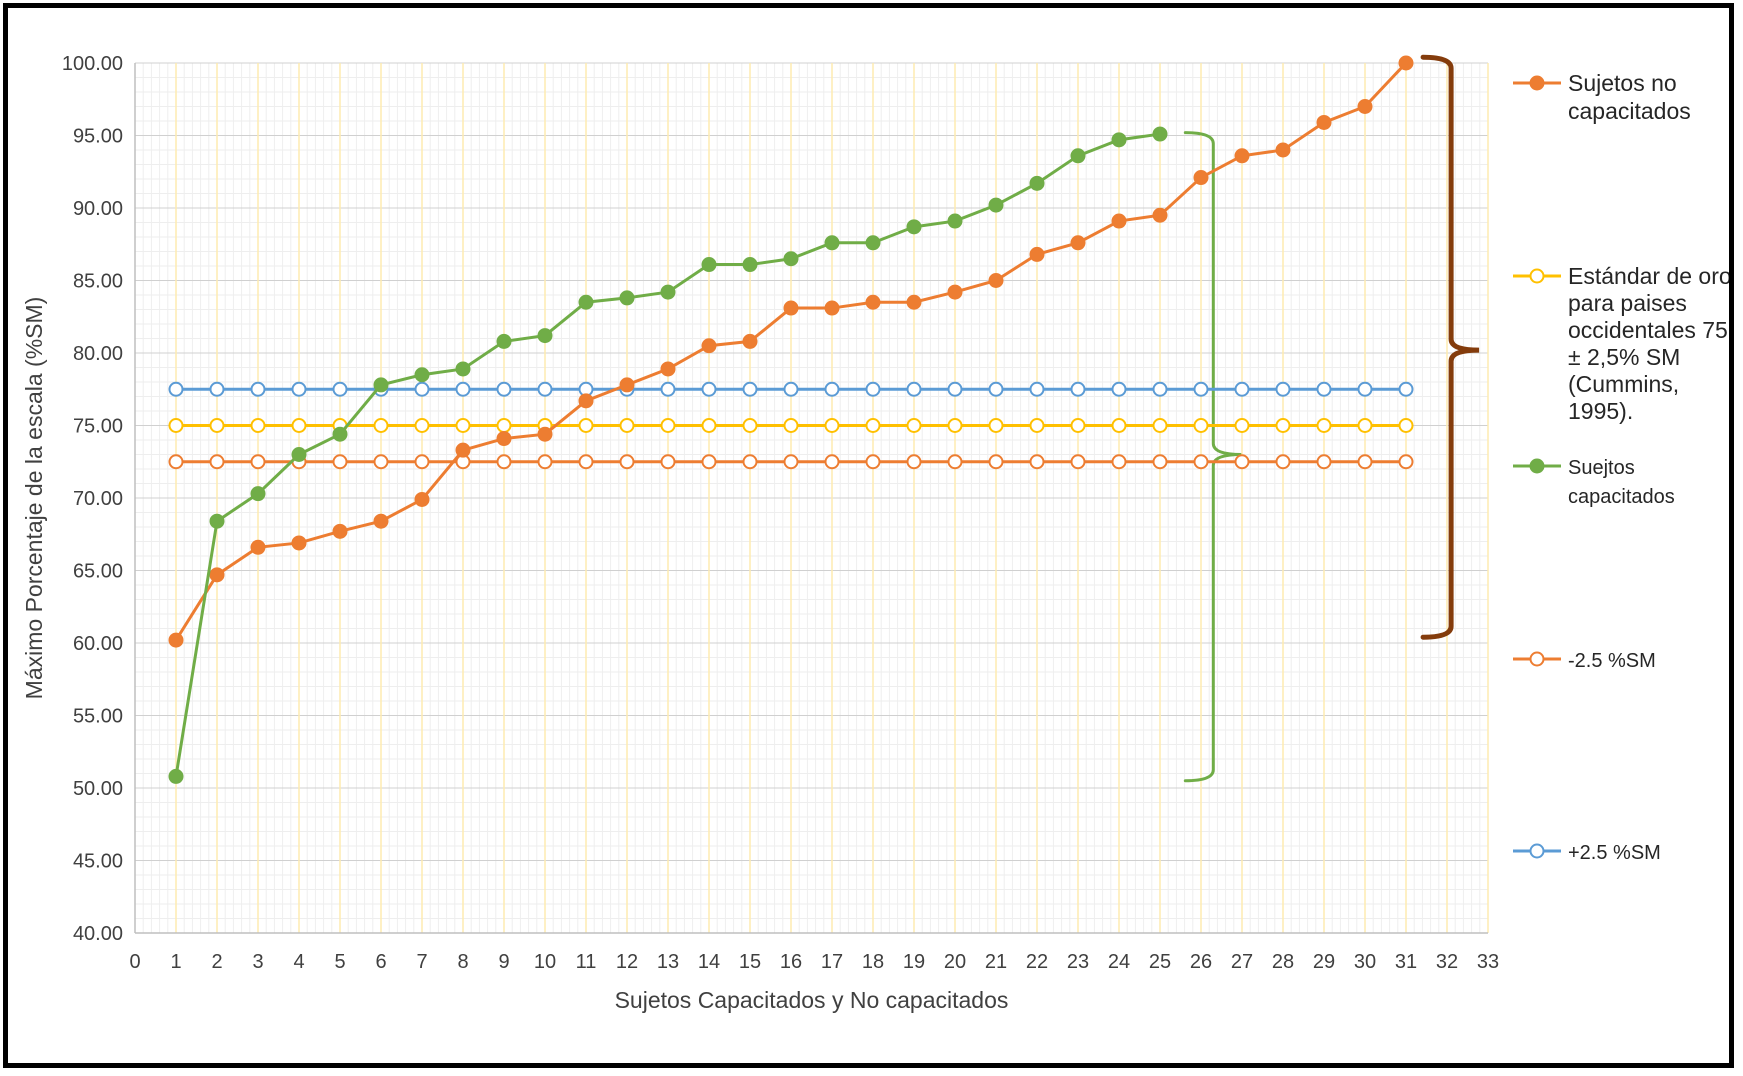 This screenshot has width=1743, height=1076. Describe the element at coordinates (298, 962) in the screenshot. I see `x-tick-label: 4` at that location.